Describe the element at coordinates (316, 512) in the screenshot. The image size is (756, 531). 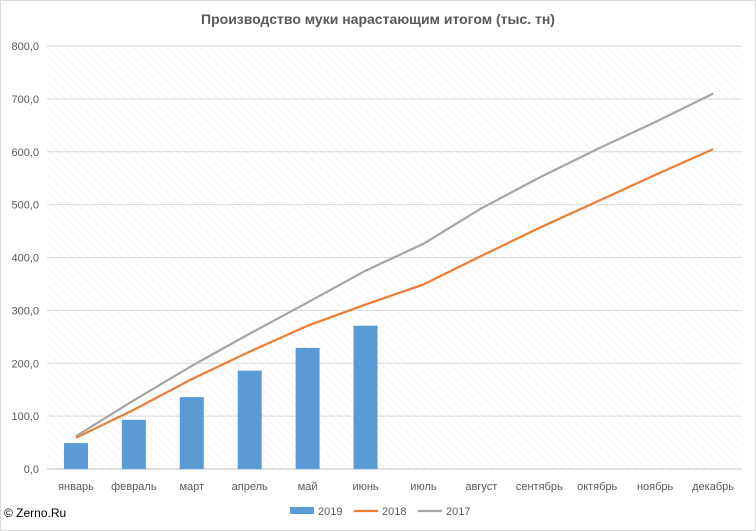
I see `legend-item-2019: 2019` at that location.